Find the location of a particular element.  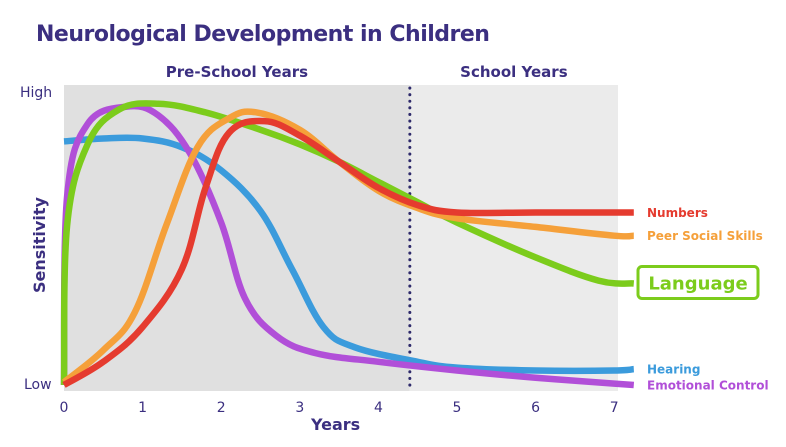

x-tick-label: 6 is located at coordinates (535, 408).